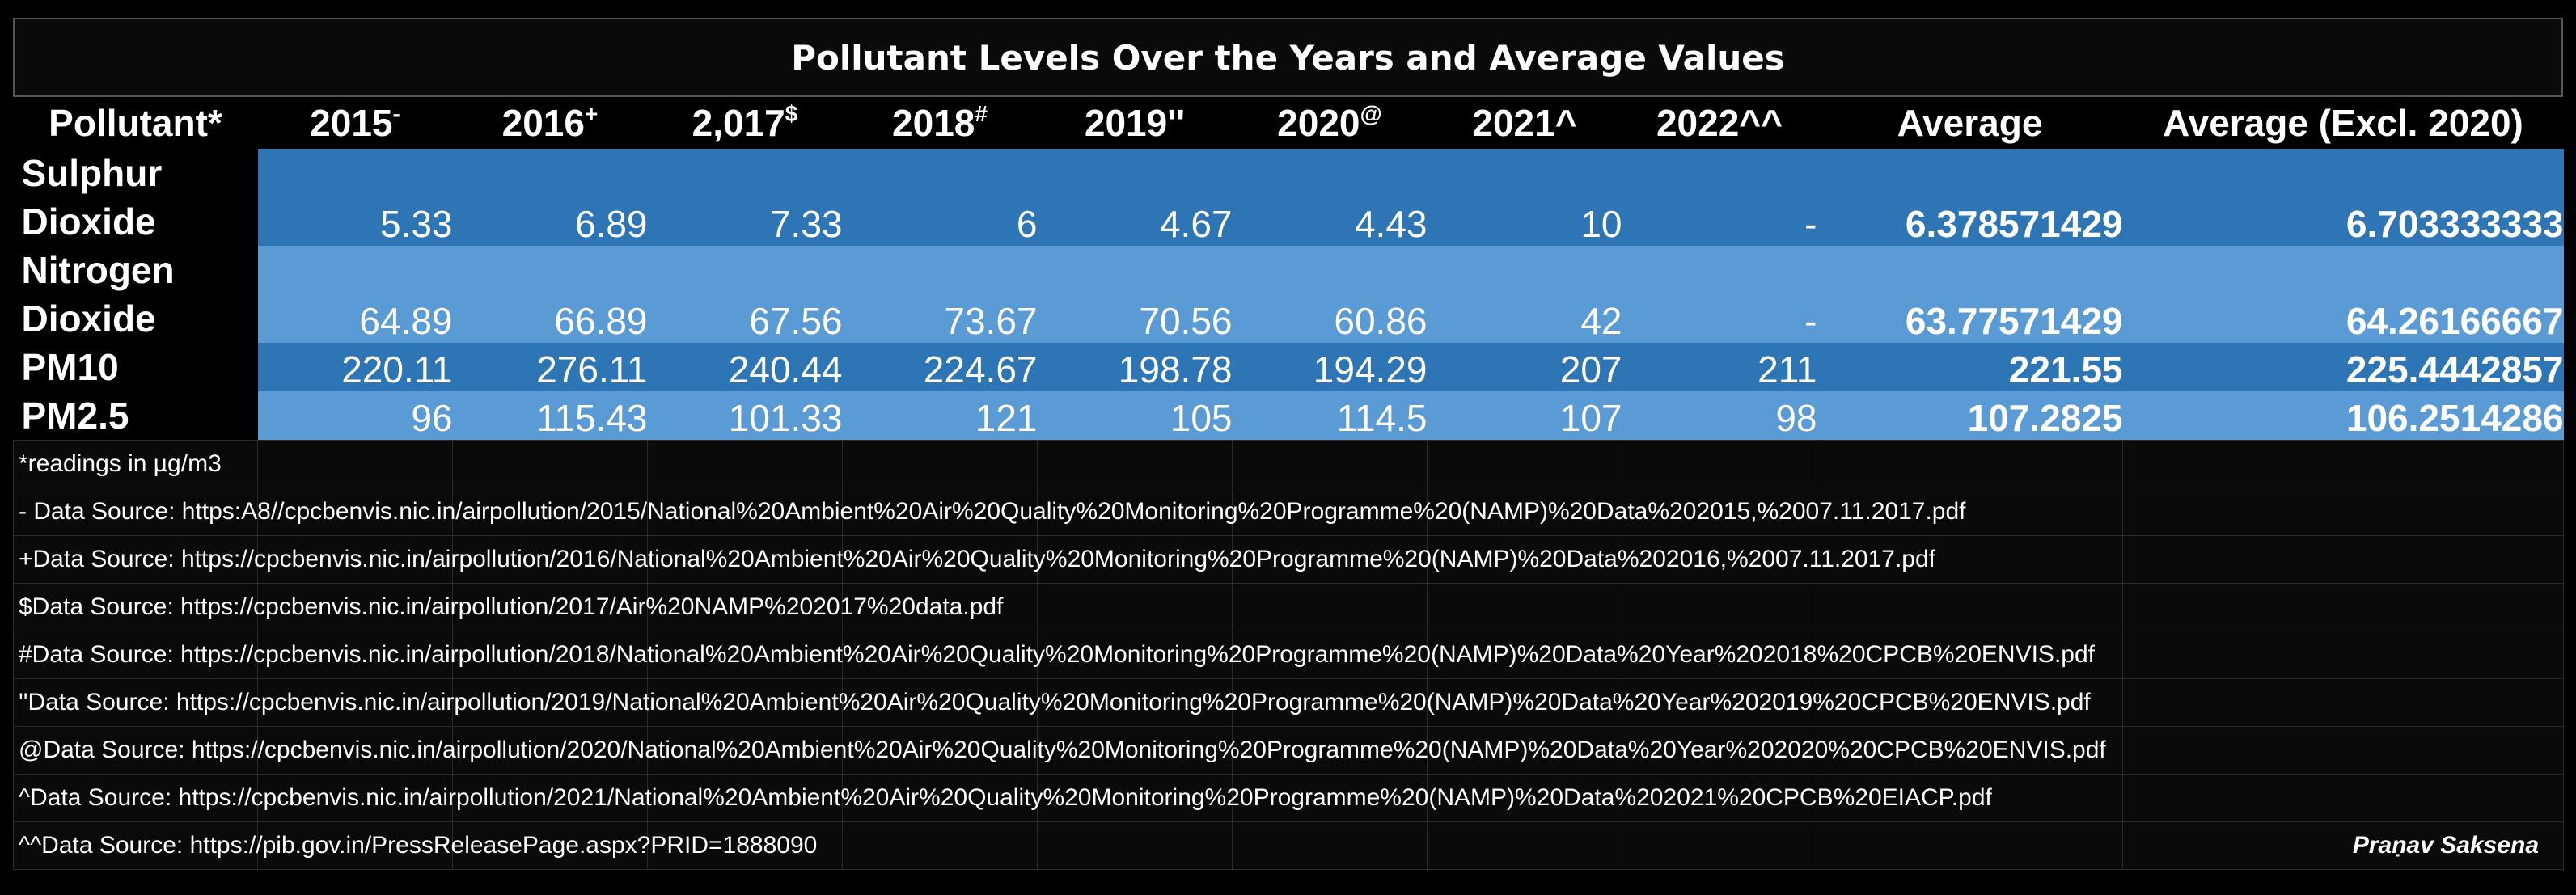 Image resolution: width=2576 pixels, height=895 pixels. Describe the element at coordinates (1330, 197) in the screenshot. I see `table-cell: 4.43` at that location.